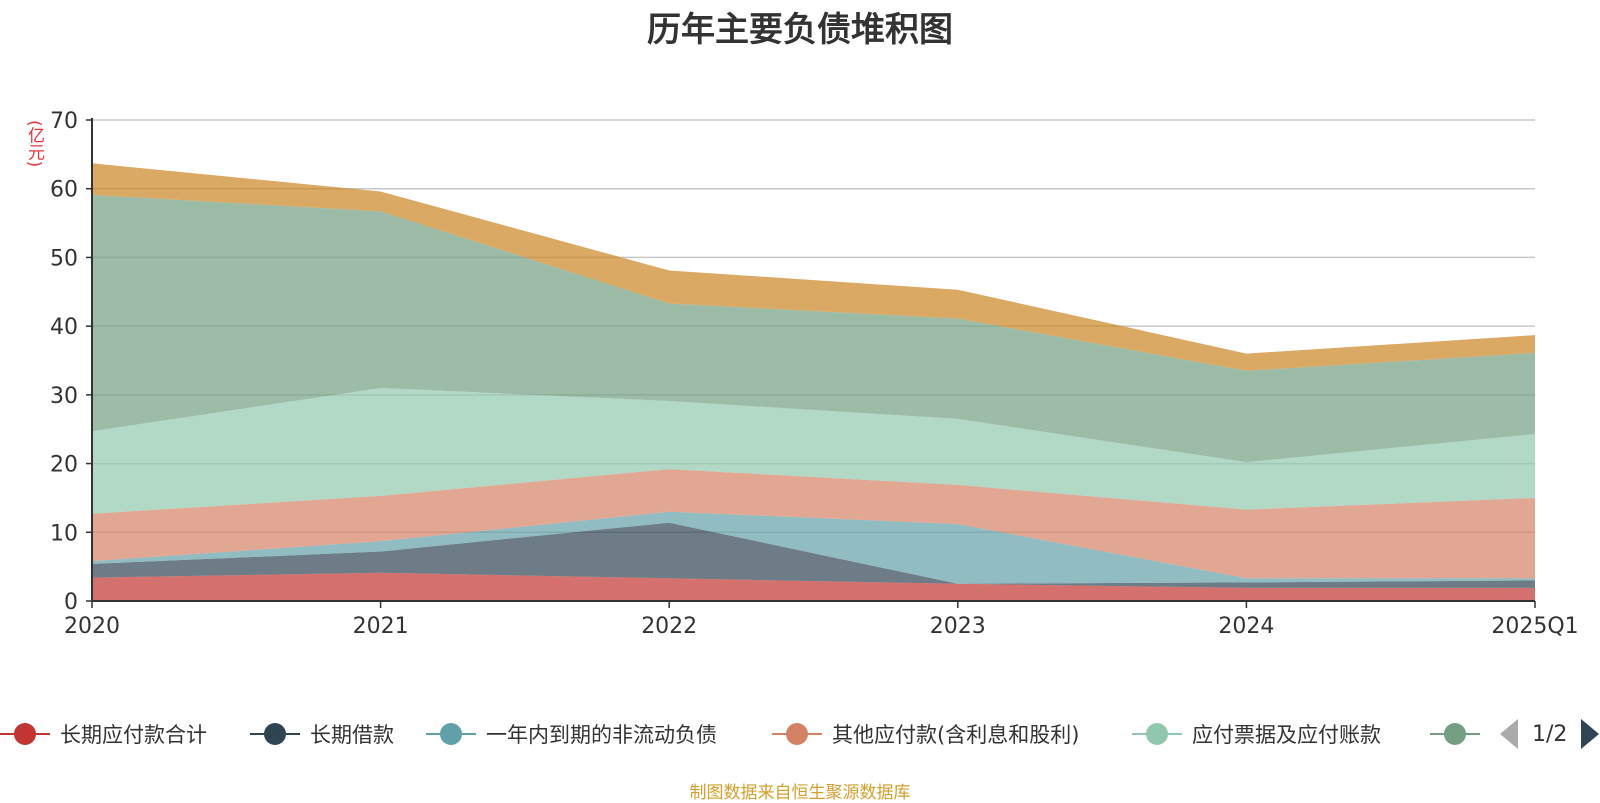 The width and height of the screenshot is (1600, 803). I want to click on x-tick-label: 2023, so click(958, 626).